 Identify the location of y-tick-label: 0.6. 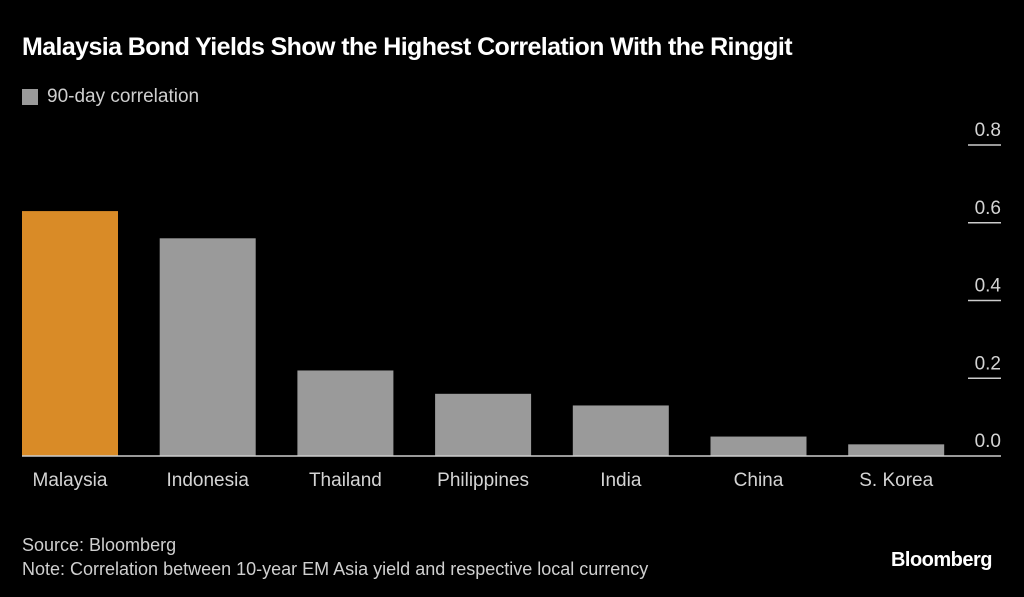
(988, 208).